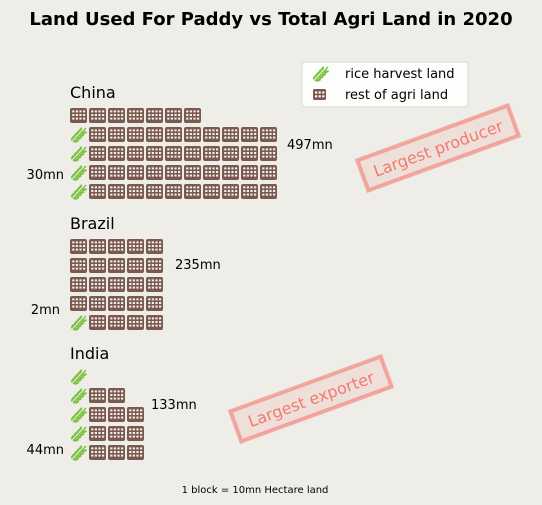 Image resolution: width=542 pixels, height=505 pixels. I want to click on country-label-india: India, so click(89, 353).